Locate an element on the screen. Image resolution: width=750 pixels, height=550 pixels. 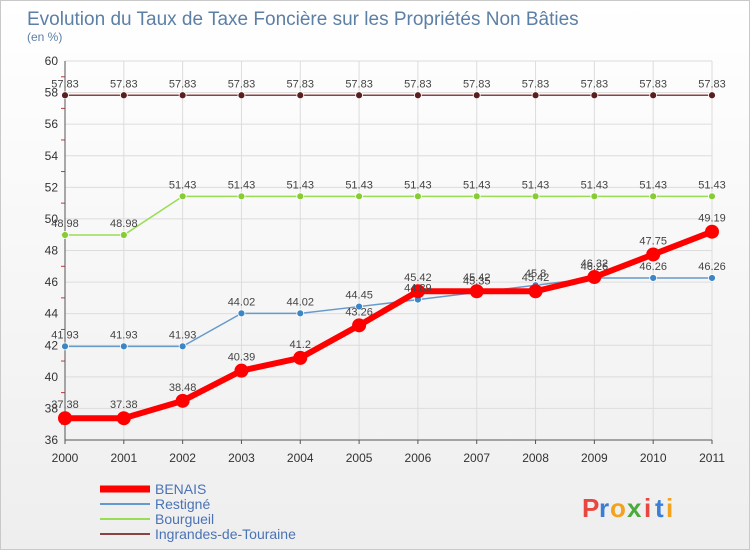
y-tick-label: 48 is located at coordinates (52, 251).